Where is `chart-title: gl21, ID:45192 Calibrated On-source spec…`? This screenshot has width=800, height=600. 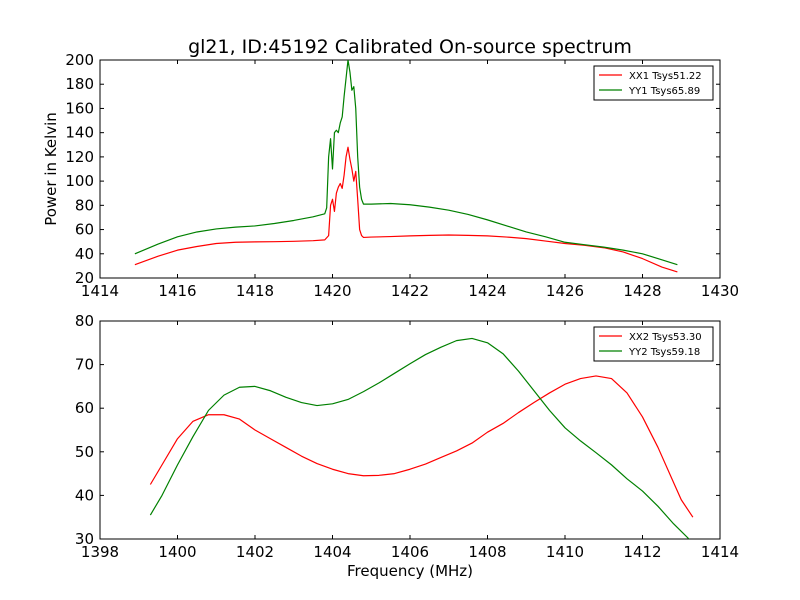 chart-title: gl21, ID:45192 Calibrated On-source spec… is located at coordinates (410, 47).